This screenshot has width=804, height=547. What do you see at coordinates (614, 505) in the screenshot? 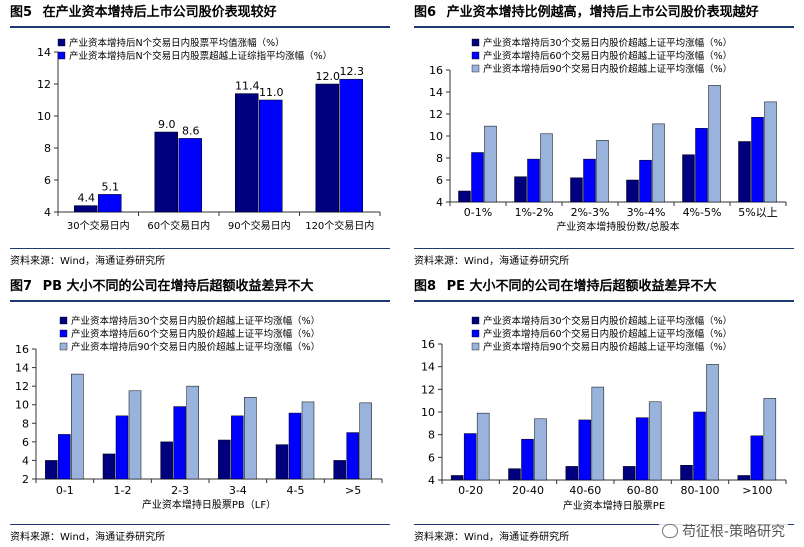
I see `x-axis-title: 产业资本增持日股票PE` at bounding box center [614, 505].